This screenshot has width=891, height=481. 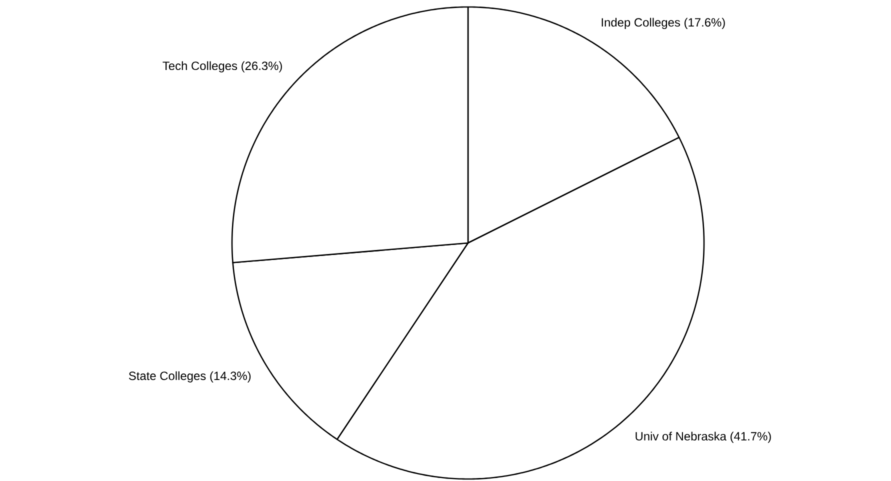 What do you see at coordinates (641, 23) in the screenshot?
I see `slice-label: Indep Colleges` at bounding box center [641, 23].